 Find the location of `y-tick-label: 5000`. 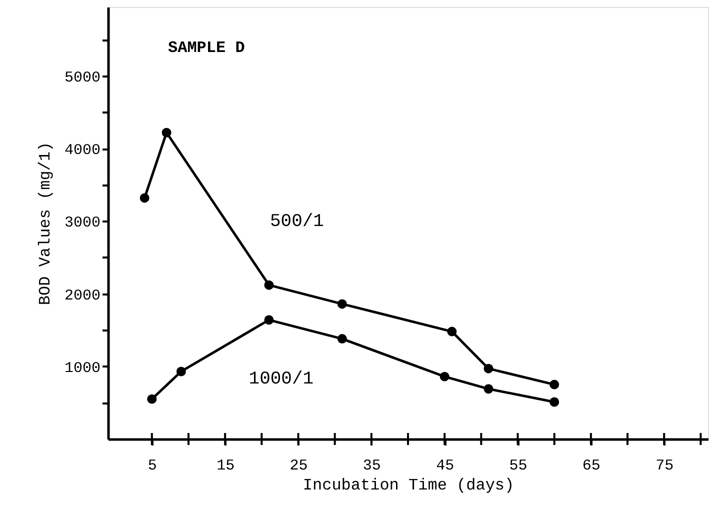

y-tick-label: 5000 is located at coordinates (82, 77).